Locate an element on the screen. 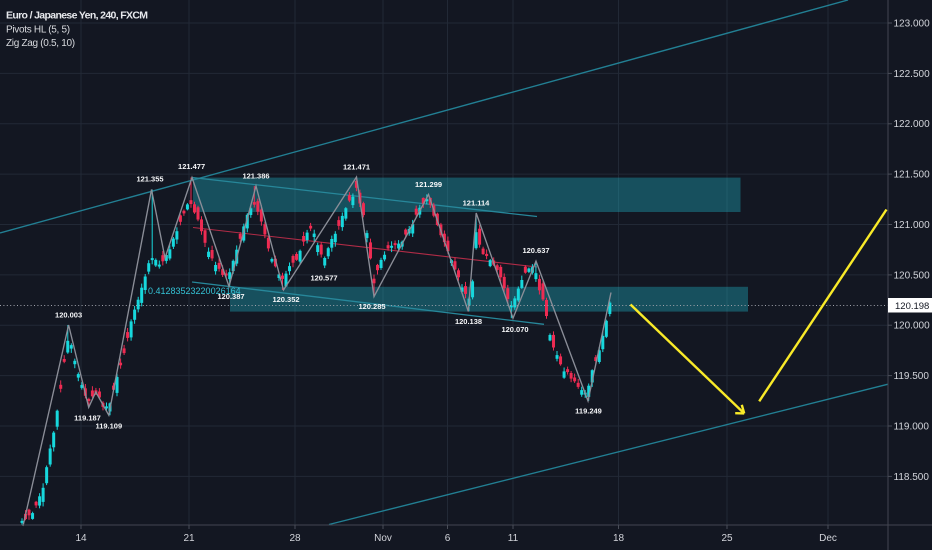 This screenshot has width=932, height=550. svg-text: 121.299 is located at coordinates (428, 184).